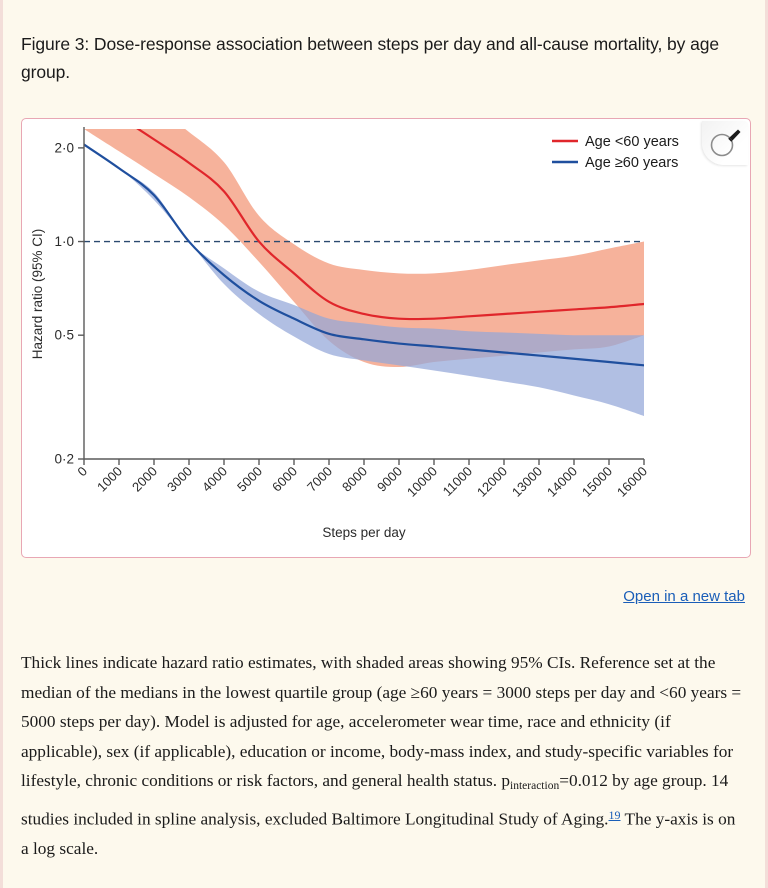 Image resolution: width=768 pixels, height=888 pixels. I want to click on y-axis-ticks: 0·2 0·5 1·0 2·0, so click(69, 303).